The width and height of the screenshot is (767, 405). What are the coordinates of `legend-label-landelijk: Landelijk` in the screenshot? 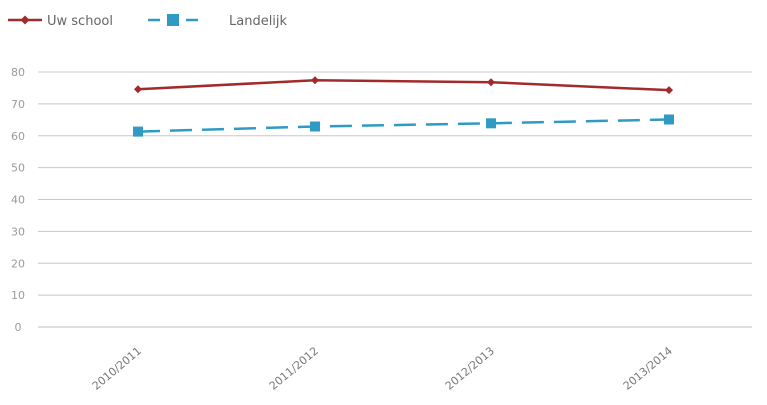 It's located at (258, 21).